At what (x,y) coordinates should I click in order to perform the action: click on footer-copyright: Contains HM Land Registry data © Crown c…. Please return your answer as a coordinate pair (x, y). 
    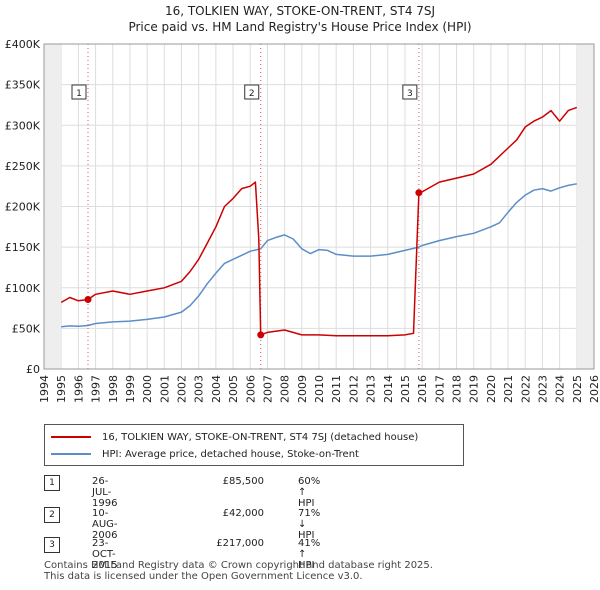
    Looking at the image, I should click on (238, 565).